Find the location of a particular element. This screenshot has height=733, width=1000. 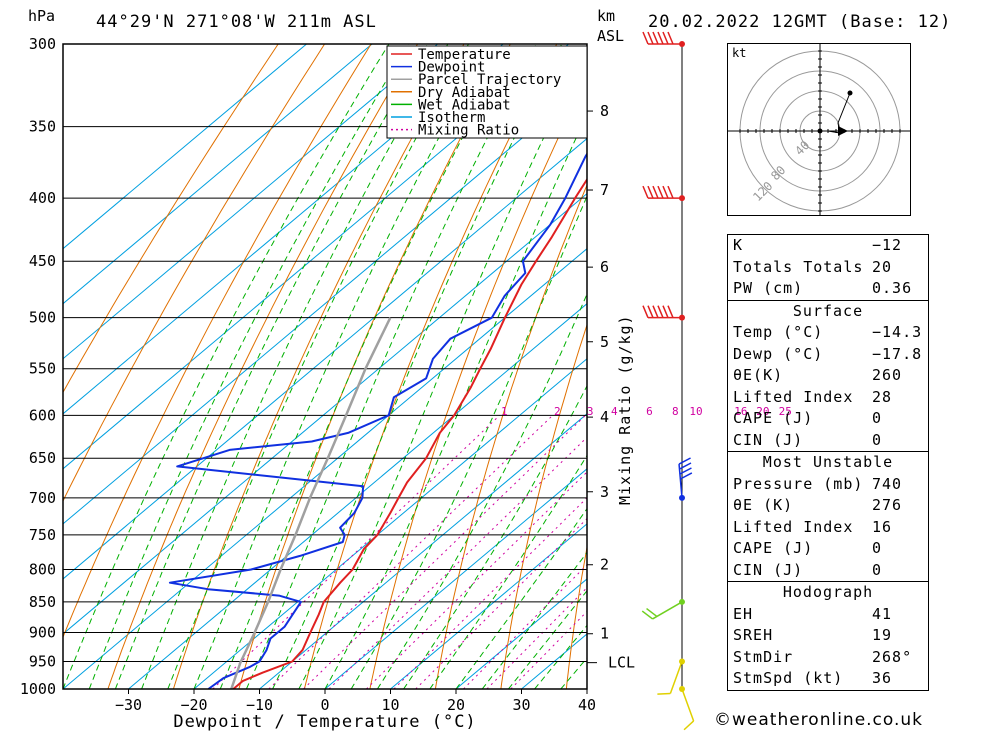

x-tick-label: 30 is located at coordinates (521, 705).